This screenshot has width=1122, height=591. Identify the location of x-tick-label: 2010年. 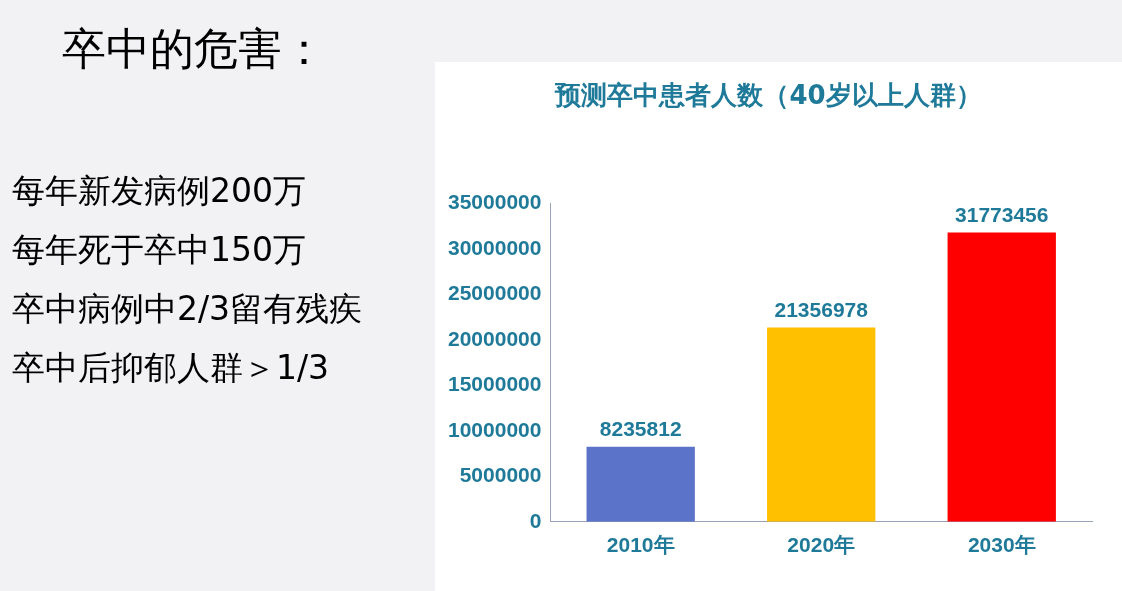
(640, 545).